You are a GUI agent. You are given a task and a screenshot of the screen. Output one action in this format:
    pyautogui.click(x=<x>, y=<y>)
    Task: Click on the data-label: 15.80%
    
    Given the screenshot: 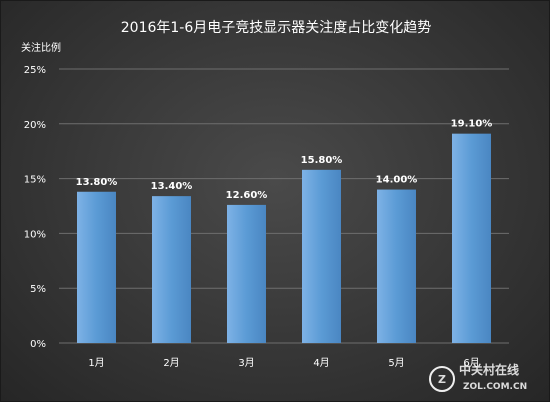 What is the action you would take?
    pyautogui.click(x=322, y=160)
    